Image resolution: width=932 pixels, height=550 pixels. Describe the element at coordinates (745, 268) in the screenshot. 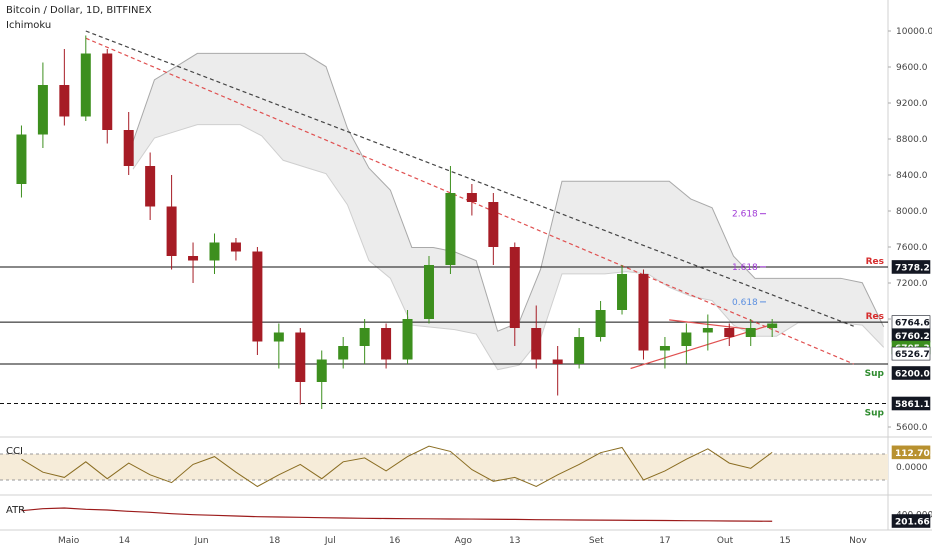

I see `fib-label: 1.618` at that location.